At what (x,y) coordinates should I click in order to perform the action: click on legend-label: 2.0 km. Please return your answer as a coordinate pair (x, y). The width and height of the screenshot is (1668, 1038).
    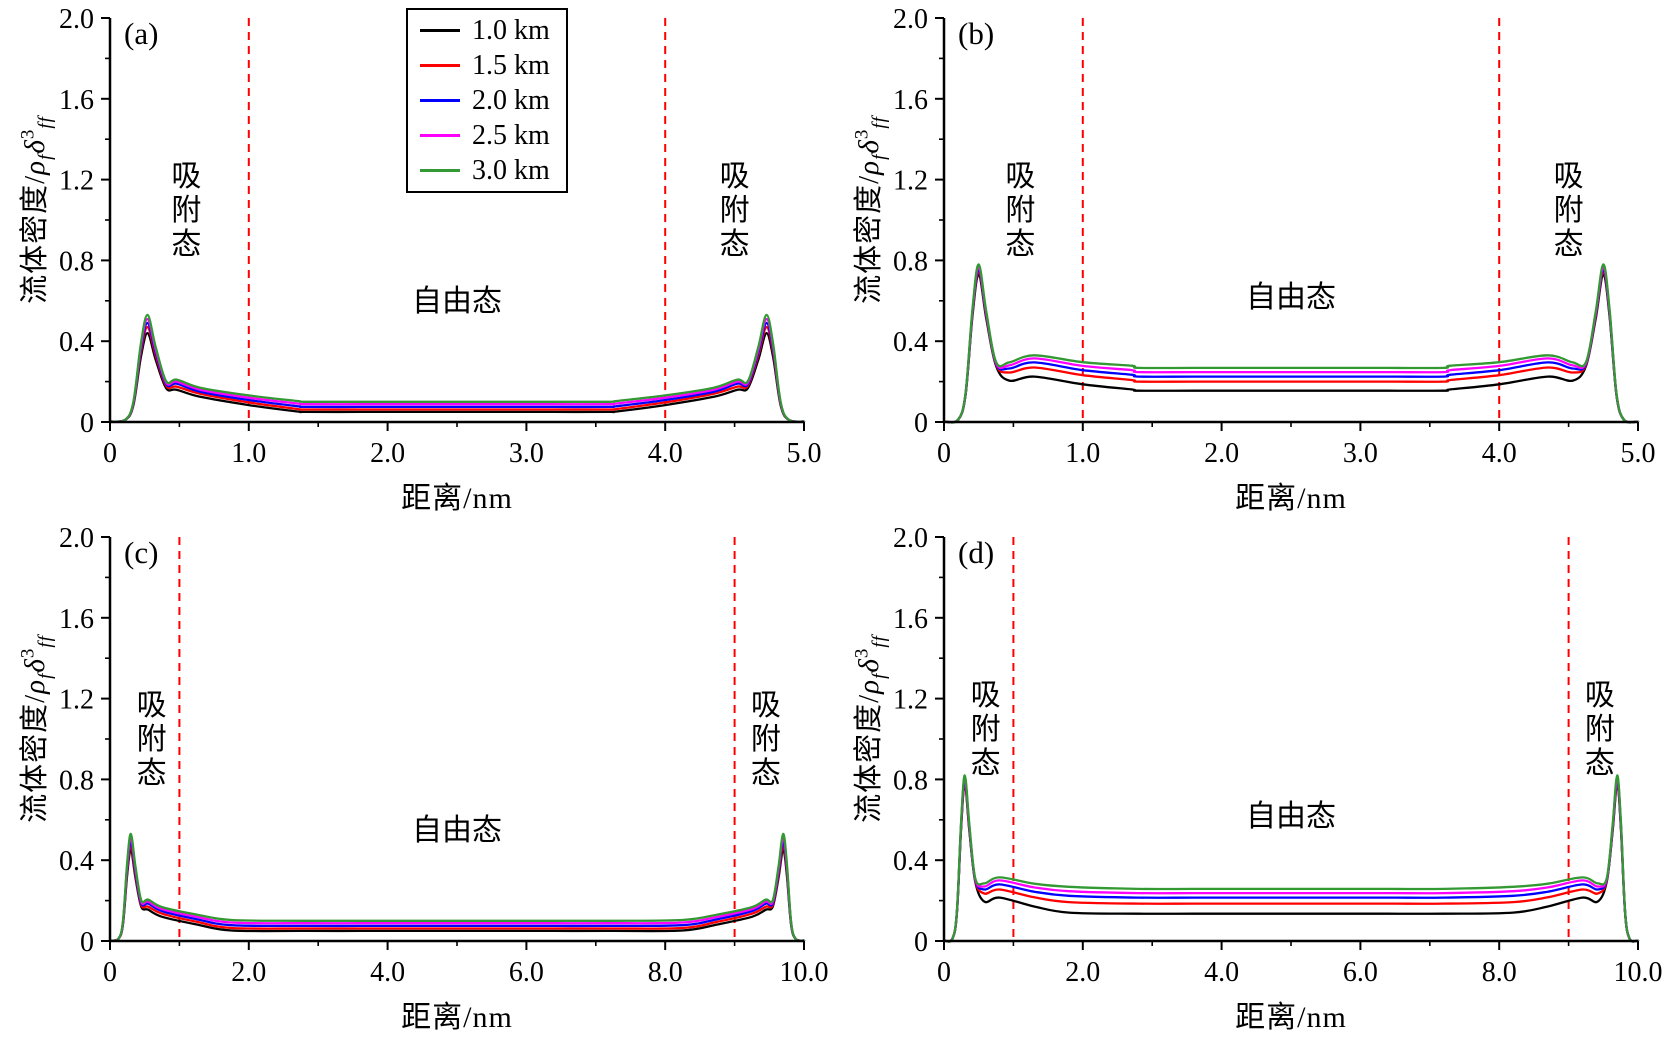
    Looking at the image, I should click on (511, 100).